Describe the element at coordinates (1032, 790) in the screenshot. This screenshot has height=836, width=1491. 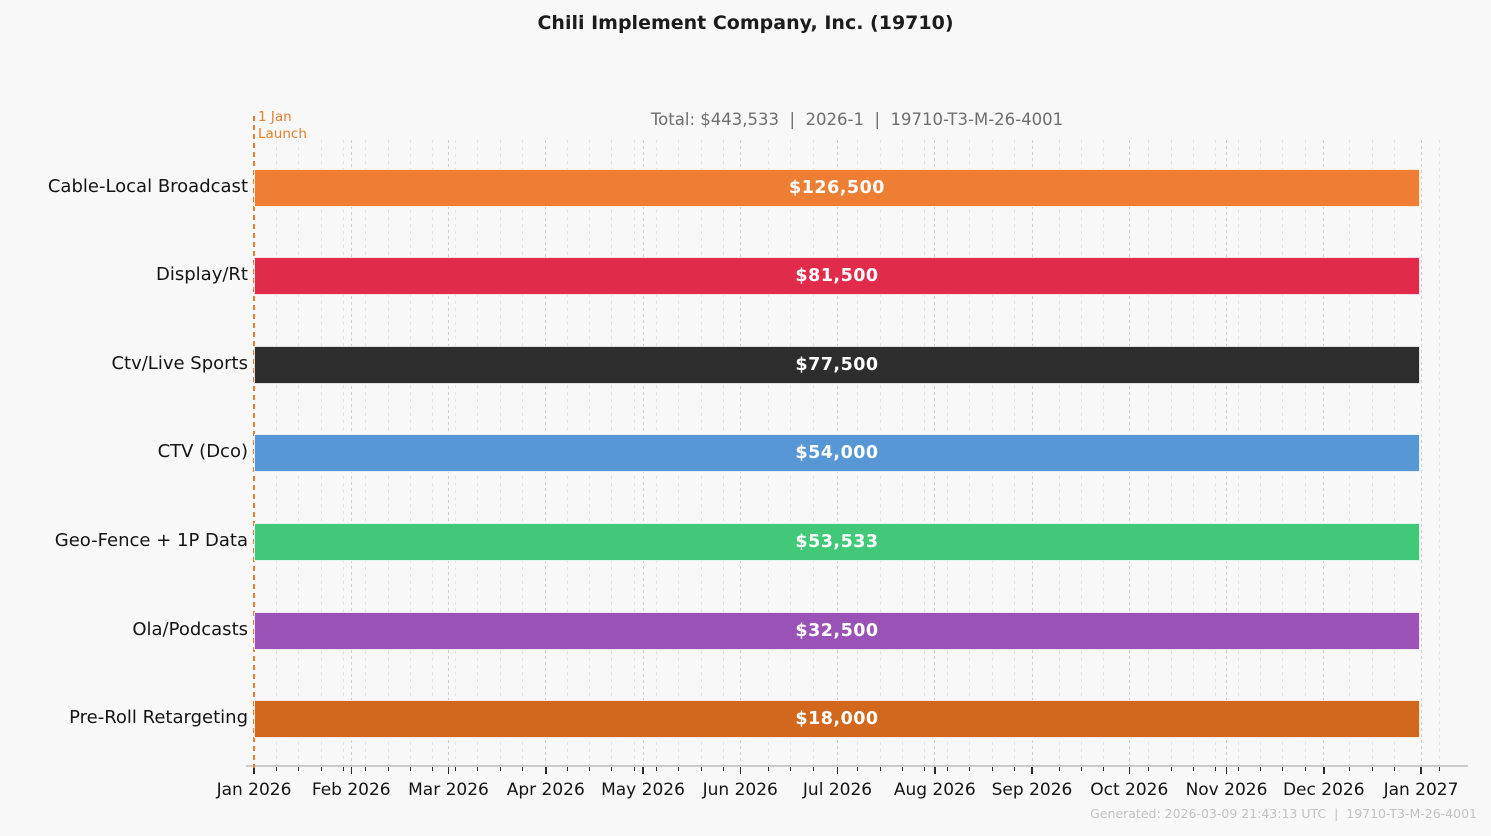
I see `x-axis-label: Sep 2026` at that location.